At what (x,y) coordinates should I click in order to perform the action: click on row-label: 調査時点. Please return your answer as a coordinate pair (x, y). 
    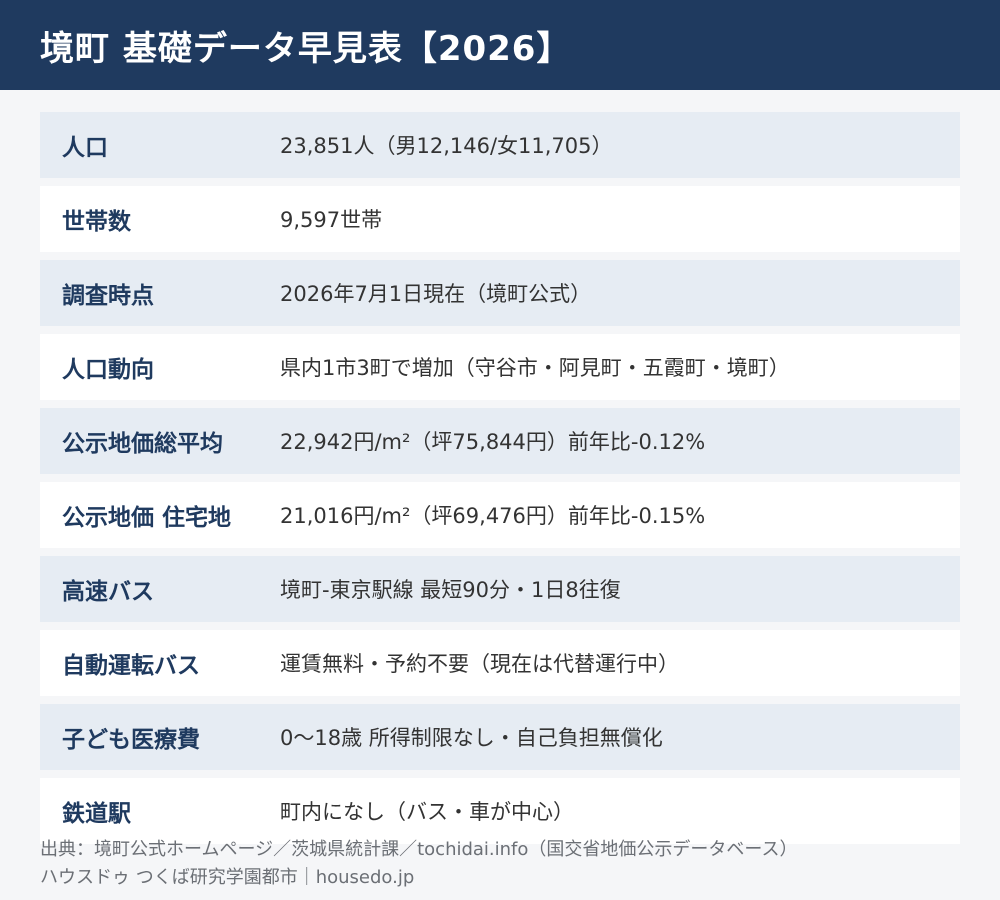
    Looking at the image, I should click on (108, 296).